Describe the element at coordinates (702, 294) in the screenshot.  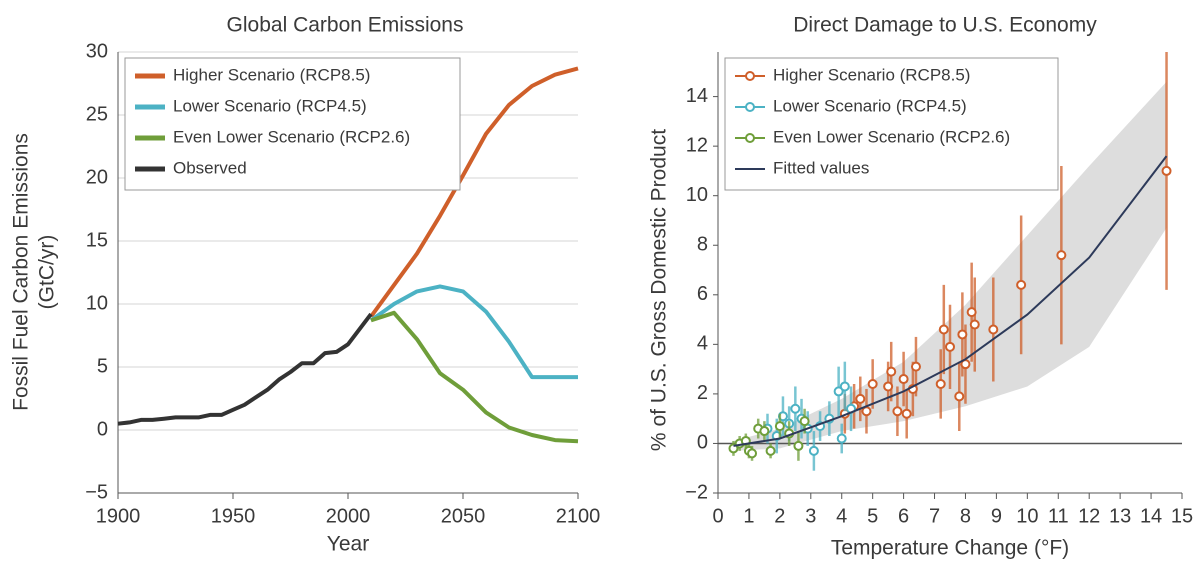
I see `y-tick-label: 6` at that location.